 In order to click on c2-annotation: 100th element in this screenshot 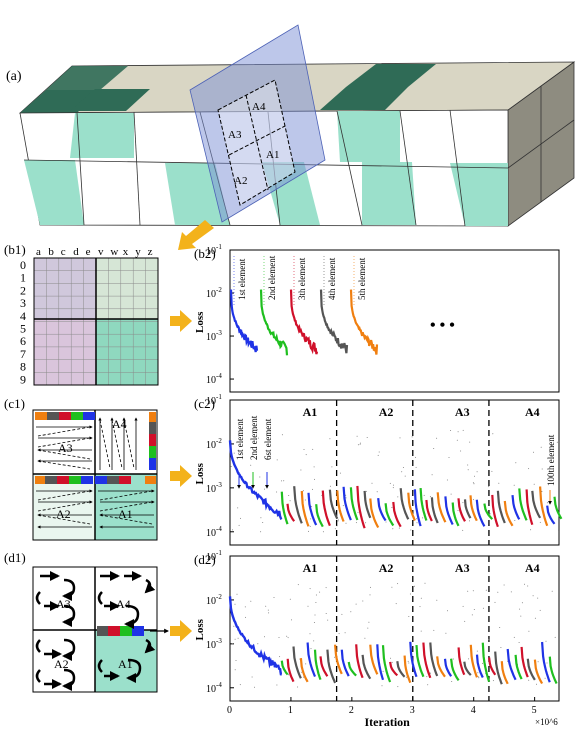, I will do `click(551, 460)`.